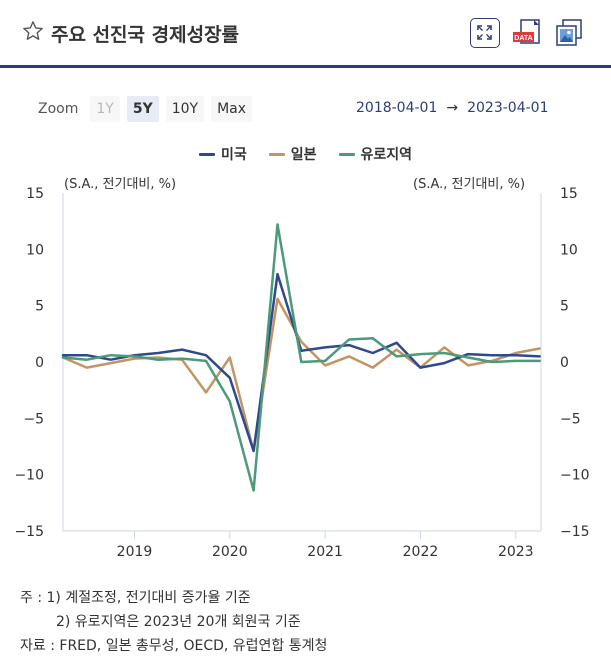  I want to click on image-download-icon, so click(569, 32).